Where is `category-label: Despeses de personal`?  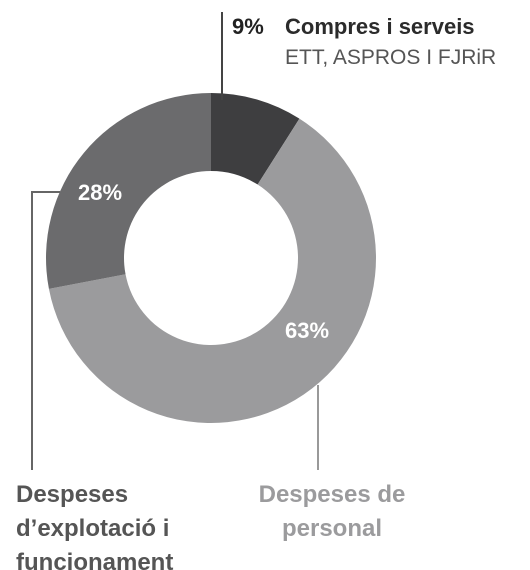 category-label: Despeses de personal is located at coordinates (332, 511).